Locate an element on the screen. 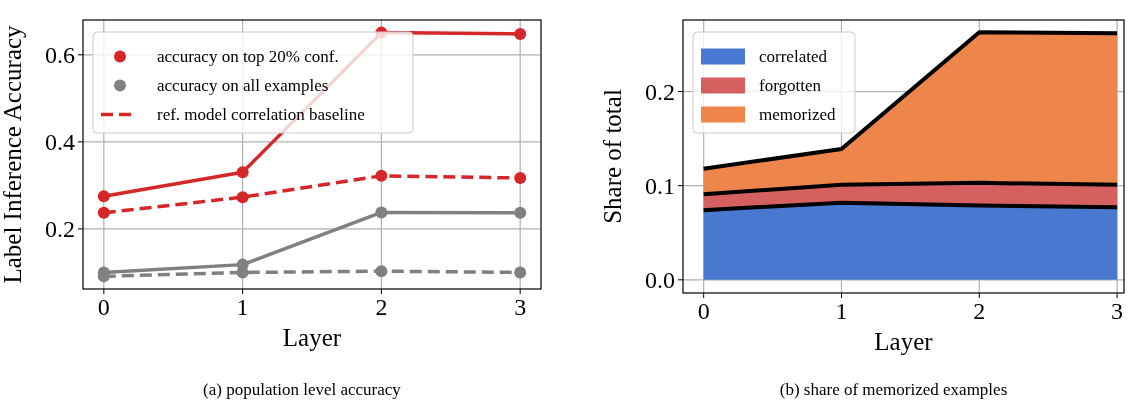 This screenshot has height=406, width=1134. legend-label: forgotten is located at coordinates (790, 86).